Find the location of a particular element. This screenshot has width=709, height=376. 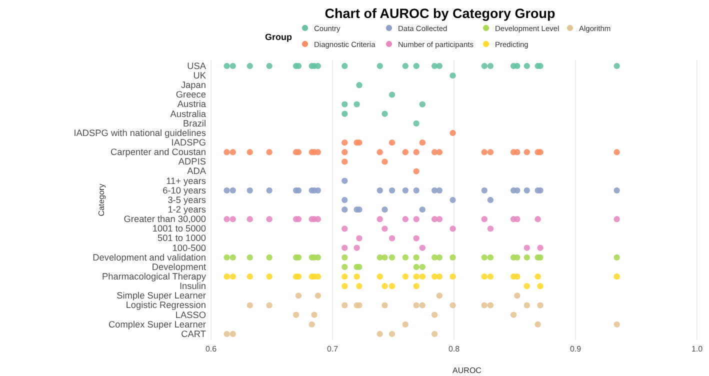

y-tick-label: UK is located at coordinates (200, 75).